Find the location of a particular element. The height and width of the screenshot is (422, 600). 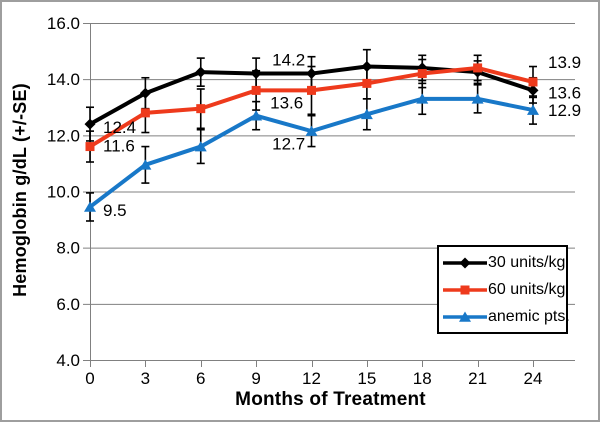

y-axis-title: Hemoglobin g/dL (+/-SE) is located at coordinates (20, 190).